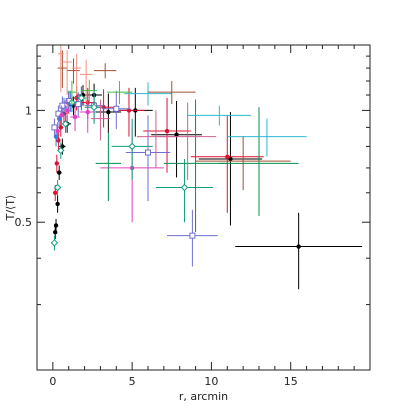 This screenshot has height=415, width=415. What do you see at coordinates (203, 396) in the screenshot?
I see `x-axis-label: r, arcmin` at bounding box center [203, 396].